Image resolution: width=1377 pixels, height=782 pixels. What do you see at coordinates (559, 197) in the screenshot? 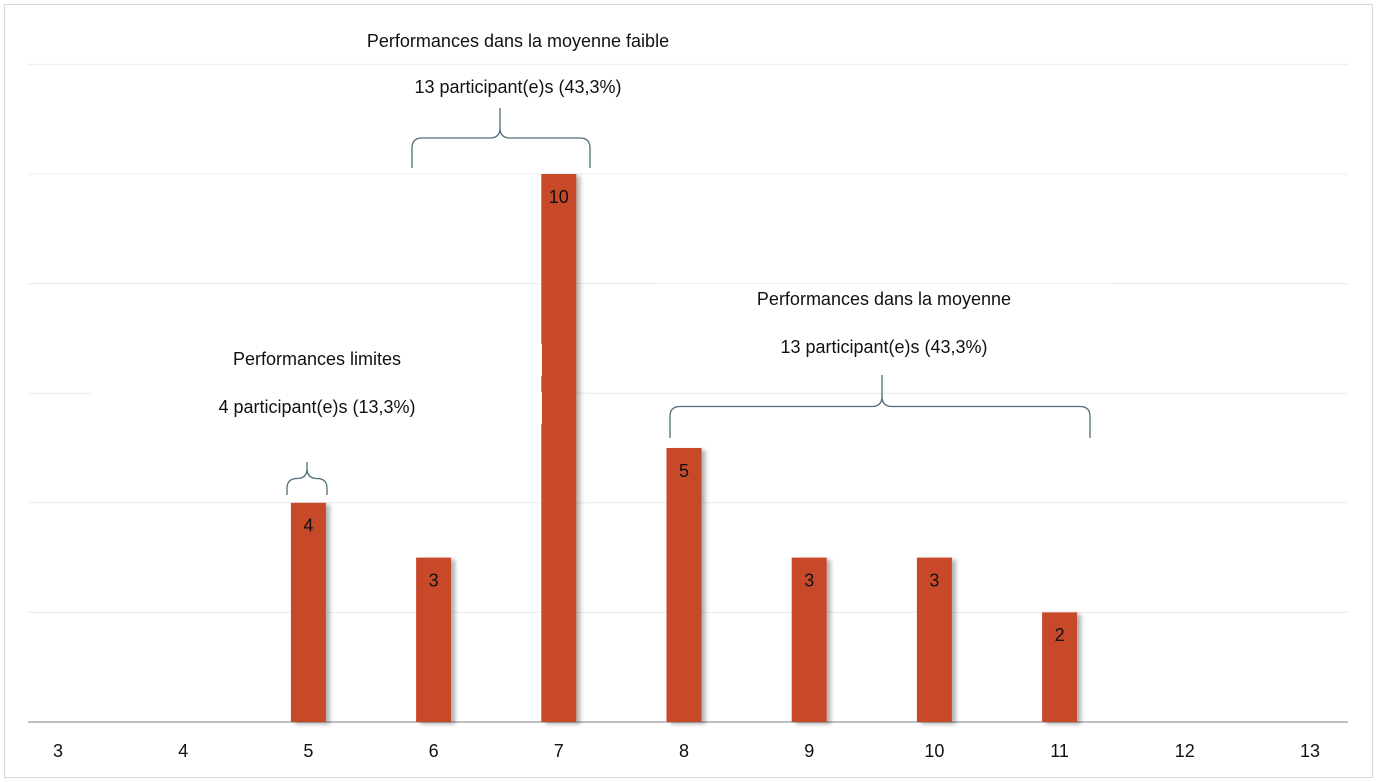
I see `data-label: 10` at bounding box center [559, 197].